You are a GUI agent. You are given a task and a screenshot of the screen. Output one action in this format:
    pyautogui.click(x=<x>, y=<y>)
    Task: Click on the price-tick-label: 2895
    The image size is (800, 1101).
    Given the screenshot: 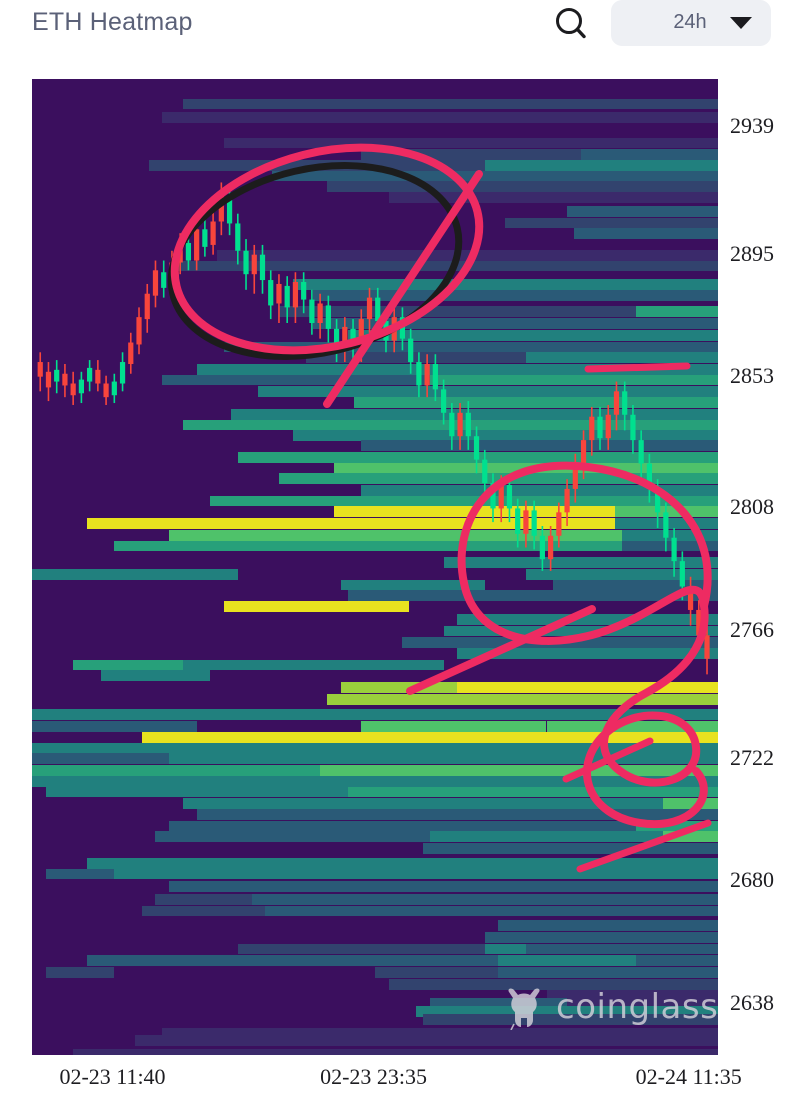 What is the action you would take?
    pyautogui.click(x=752, y=253)
    